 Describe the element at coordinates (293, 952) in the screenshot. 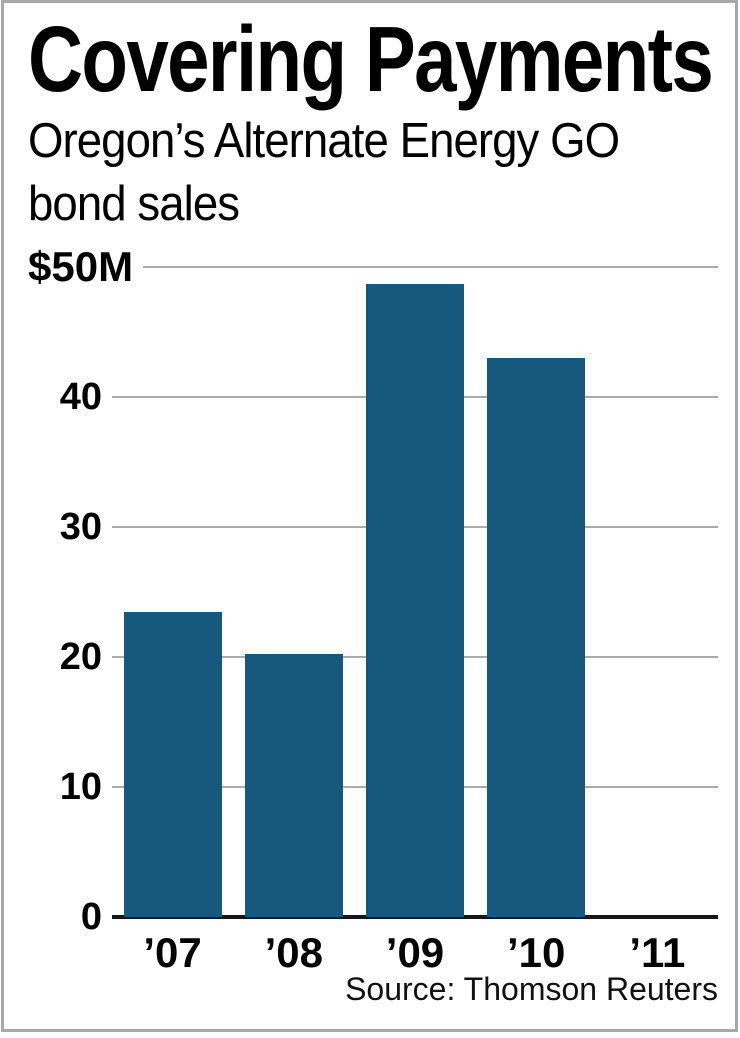

I see `x-axis-label: ’08` at that location.